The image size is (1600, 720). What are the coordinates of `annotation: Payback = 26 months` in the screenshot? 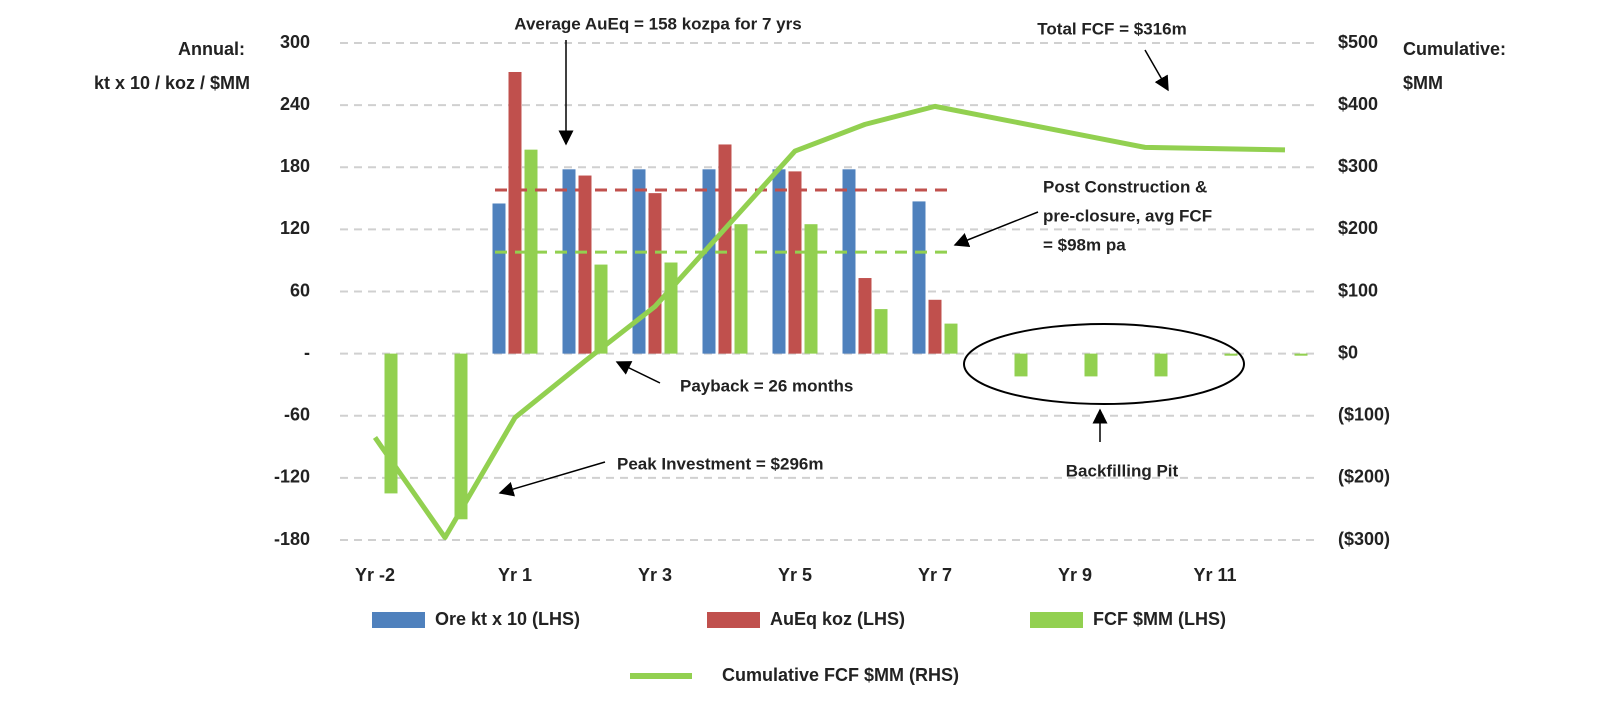 It's located at (766, 385).